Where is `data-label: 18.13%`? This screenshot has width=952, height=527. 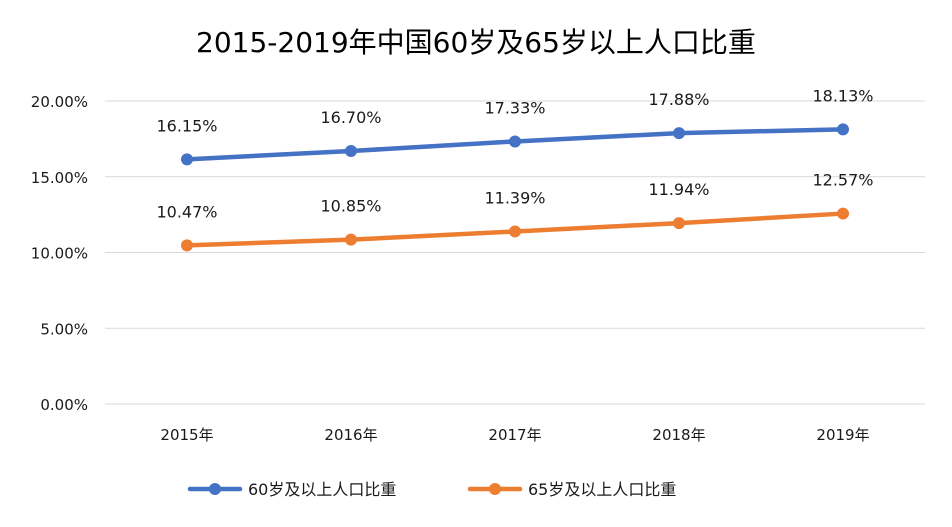
data-label: 18.13% is located at coordinates (842, 95).